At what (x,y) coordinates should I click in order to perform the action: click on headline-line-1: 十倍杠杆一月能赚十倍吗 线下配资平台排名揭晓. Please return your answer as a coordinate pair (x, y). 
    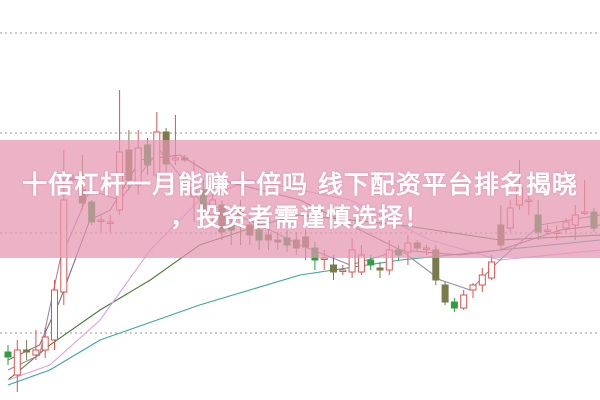
    Looking at the image, I should click on (300, 184).